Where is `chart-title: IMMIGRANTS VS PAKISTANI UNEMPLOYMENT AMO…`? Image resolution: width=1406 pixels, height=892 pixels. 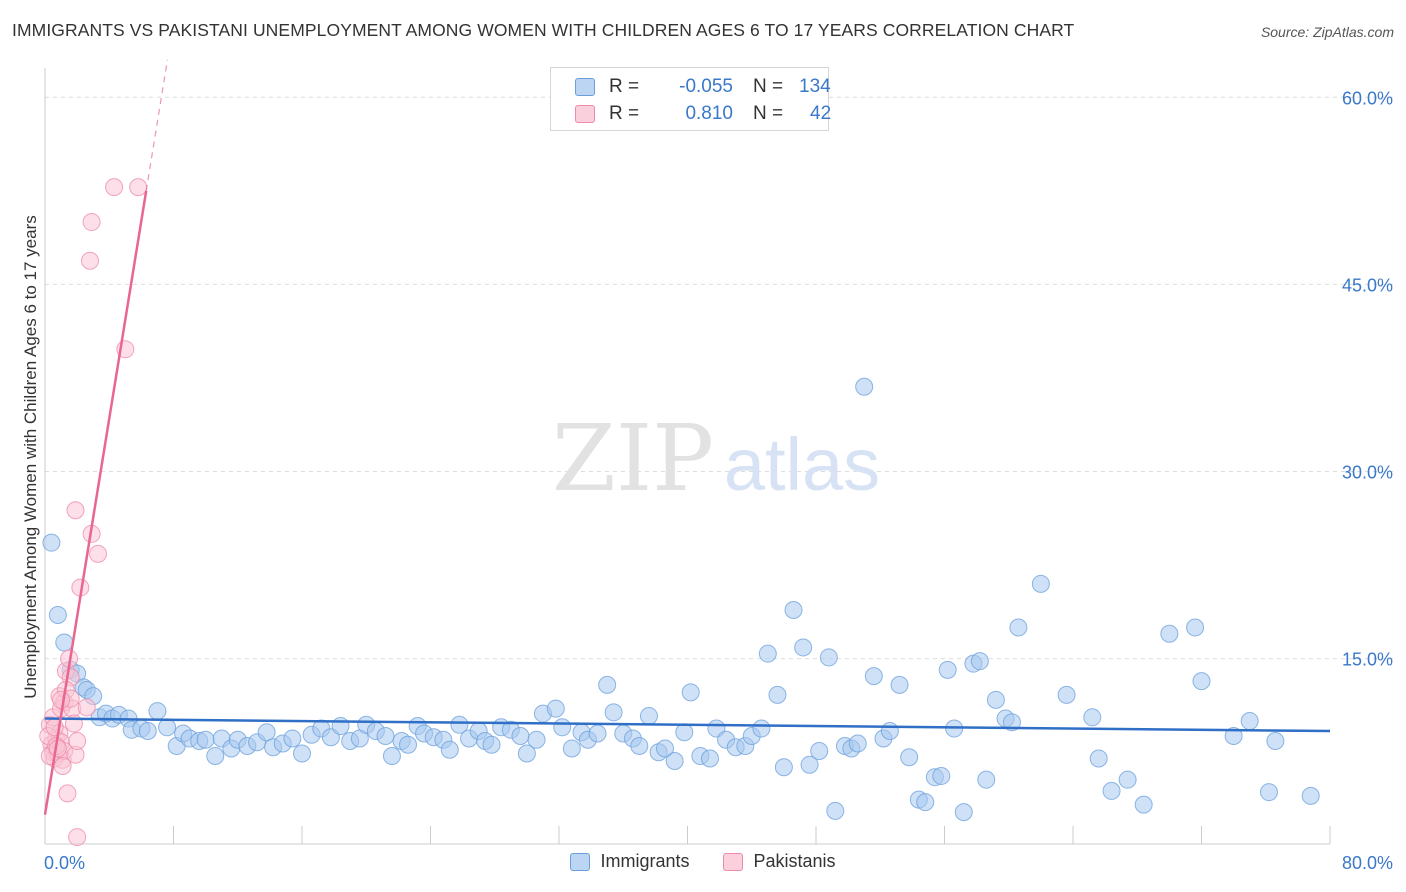
chart-title: IMMIGRANTS VS PAKISTANI UNEMPLOYMENT AMO… is located at coordinates (543, 30).